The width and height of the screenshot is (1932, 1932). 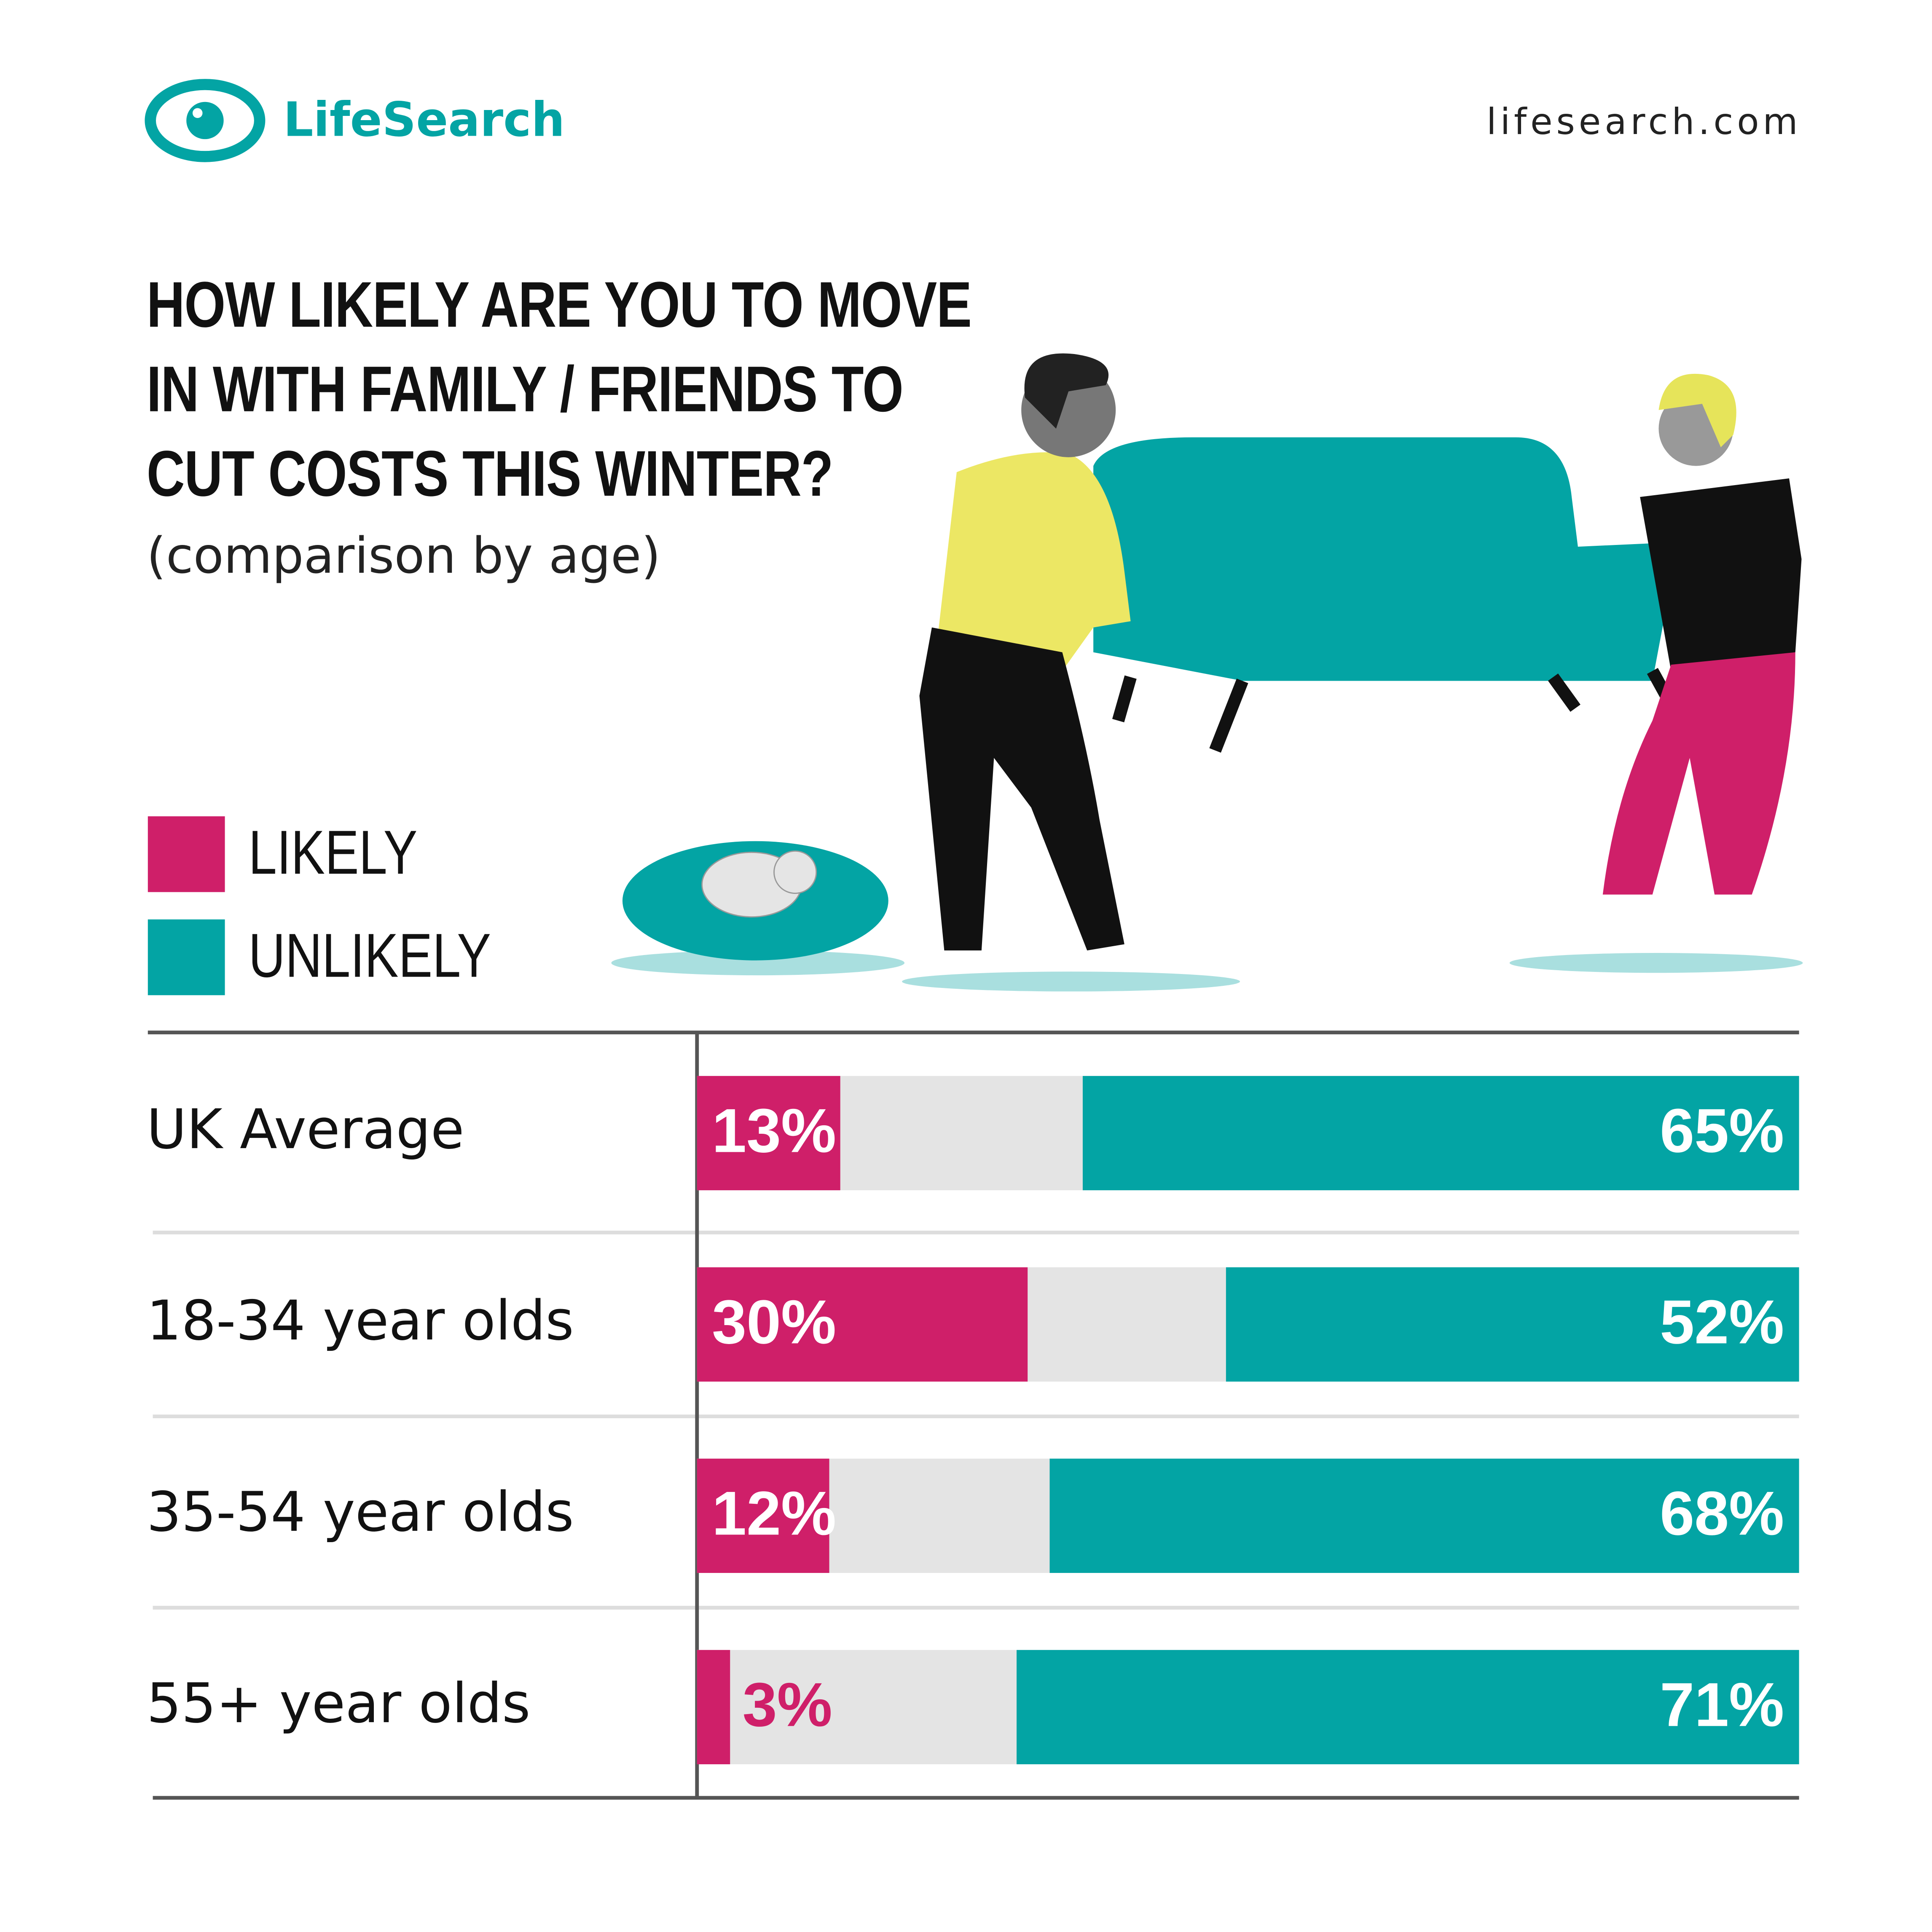 I want to click on value-label: 13%, so click(x=774, y=1130).